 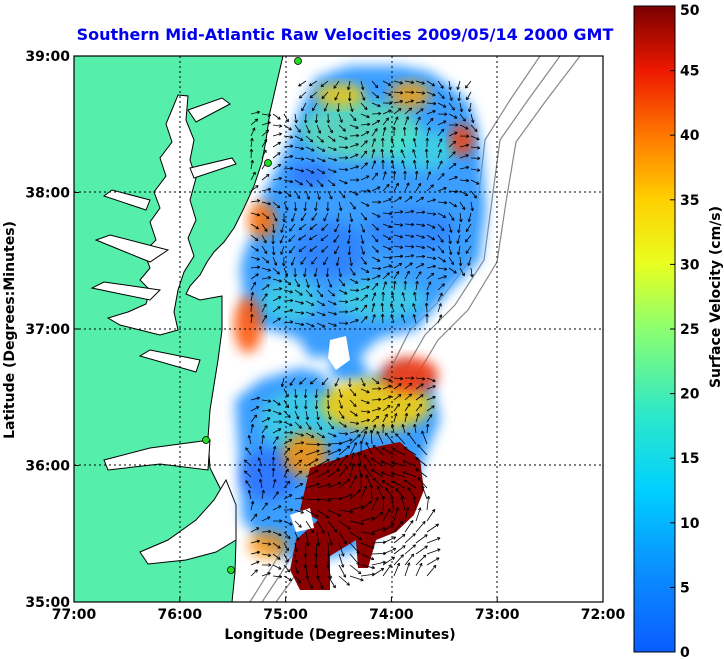 I want to click on station-marker, so click(x=231, y=570).